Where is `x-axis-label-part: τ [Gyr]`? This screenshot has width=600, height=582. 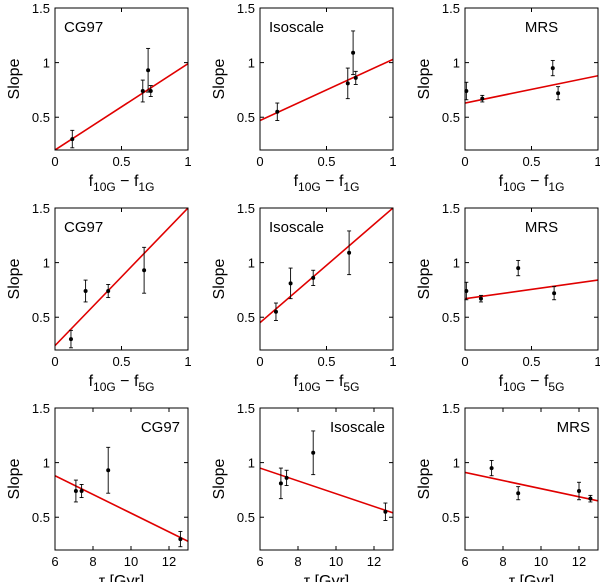 x-axis-label-part: τ [Gyr] is located at coordinates (531, 577).